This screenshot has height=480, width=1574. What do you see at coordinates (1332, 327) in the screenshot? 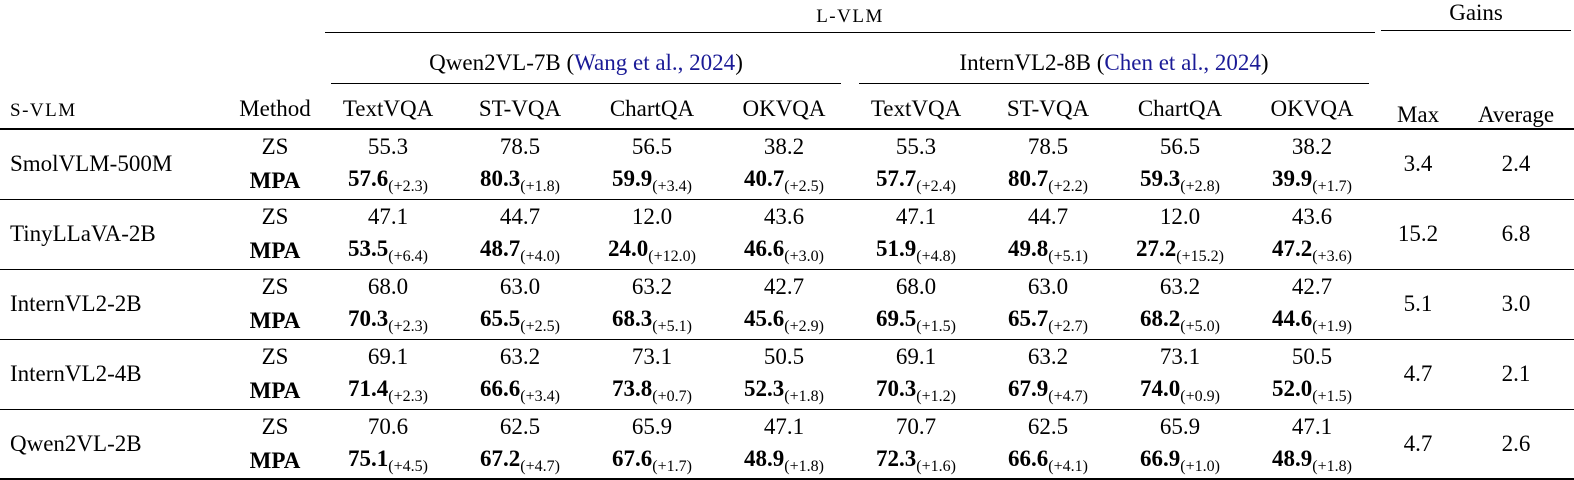
I see `gain-subscript: (+1.9)` at bounding box center [1332, 327].